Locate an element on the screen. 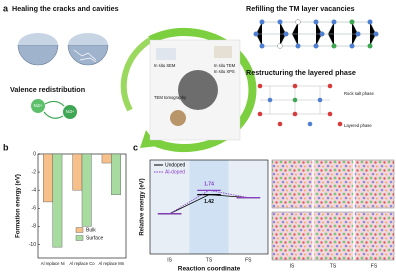 The image size is (396, 280). structures is located at coordinates (333, 210).